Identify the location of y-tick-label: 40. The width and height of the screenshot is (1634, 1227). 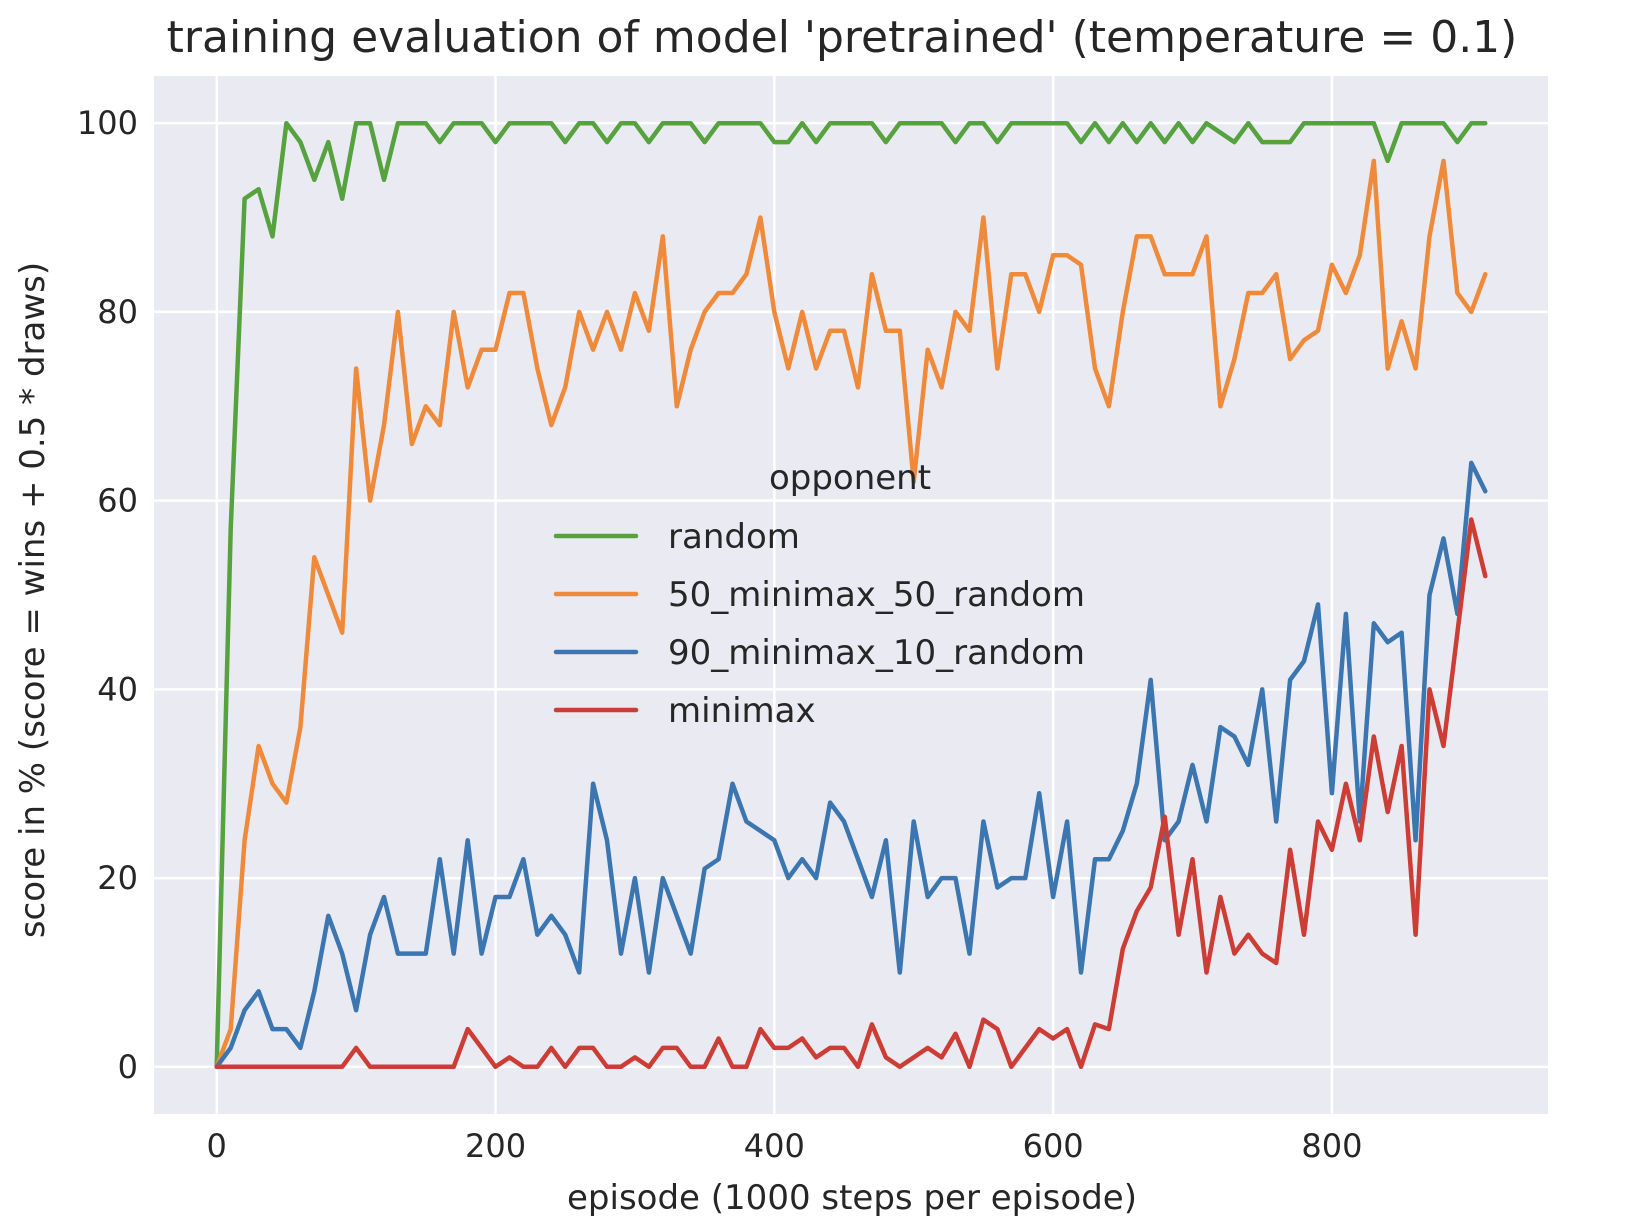
(117, 689).